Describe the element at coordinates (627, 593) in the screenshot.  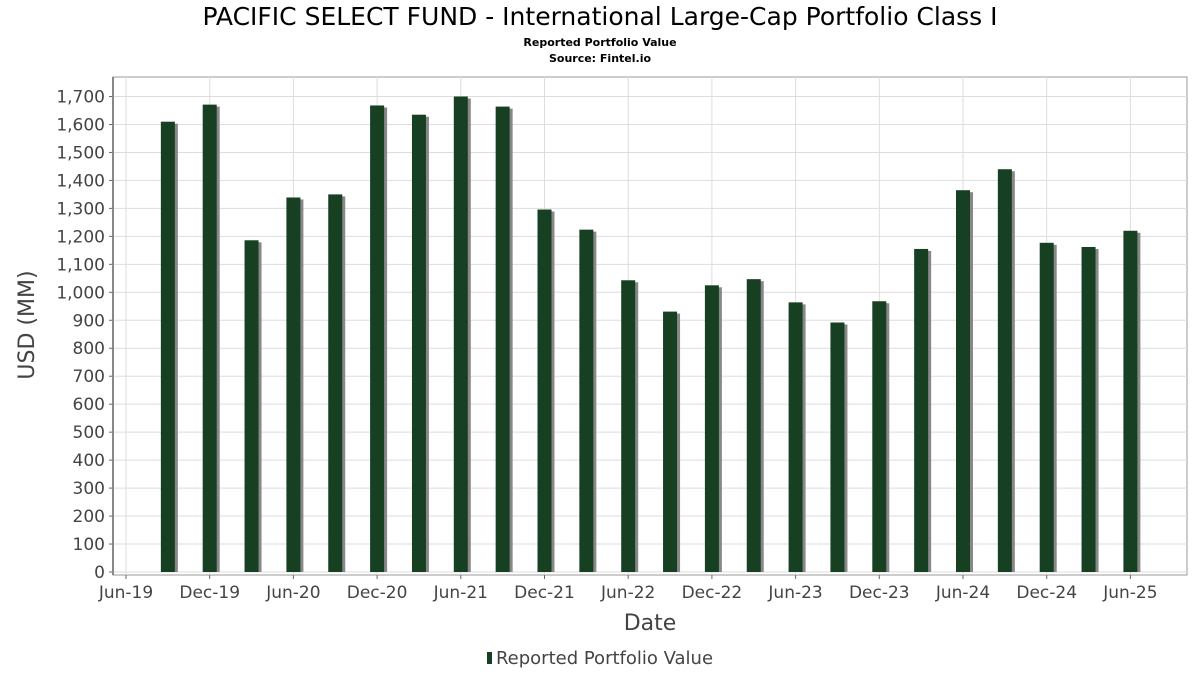
I see `x-tick-label: Jun-22` at that location.